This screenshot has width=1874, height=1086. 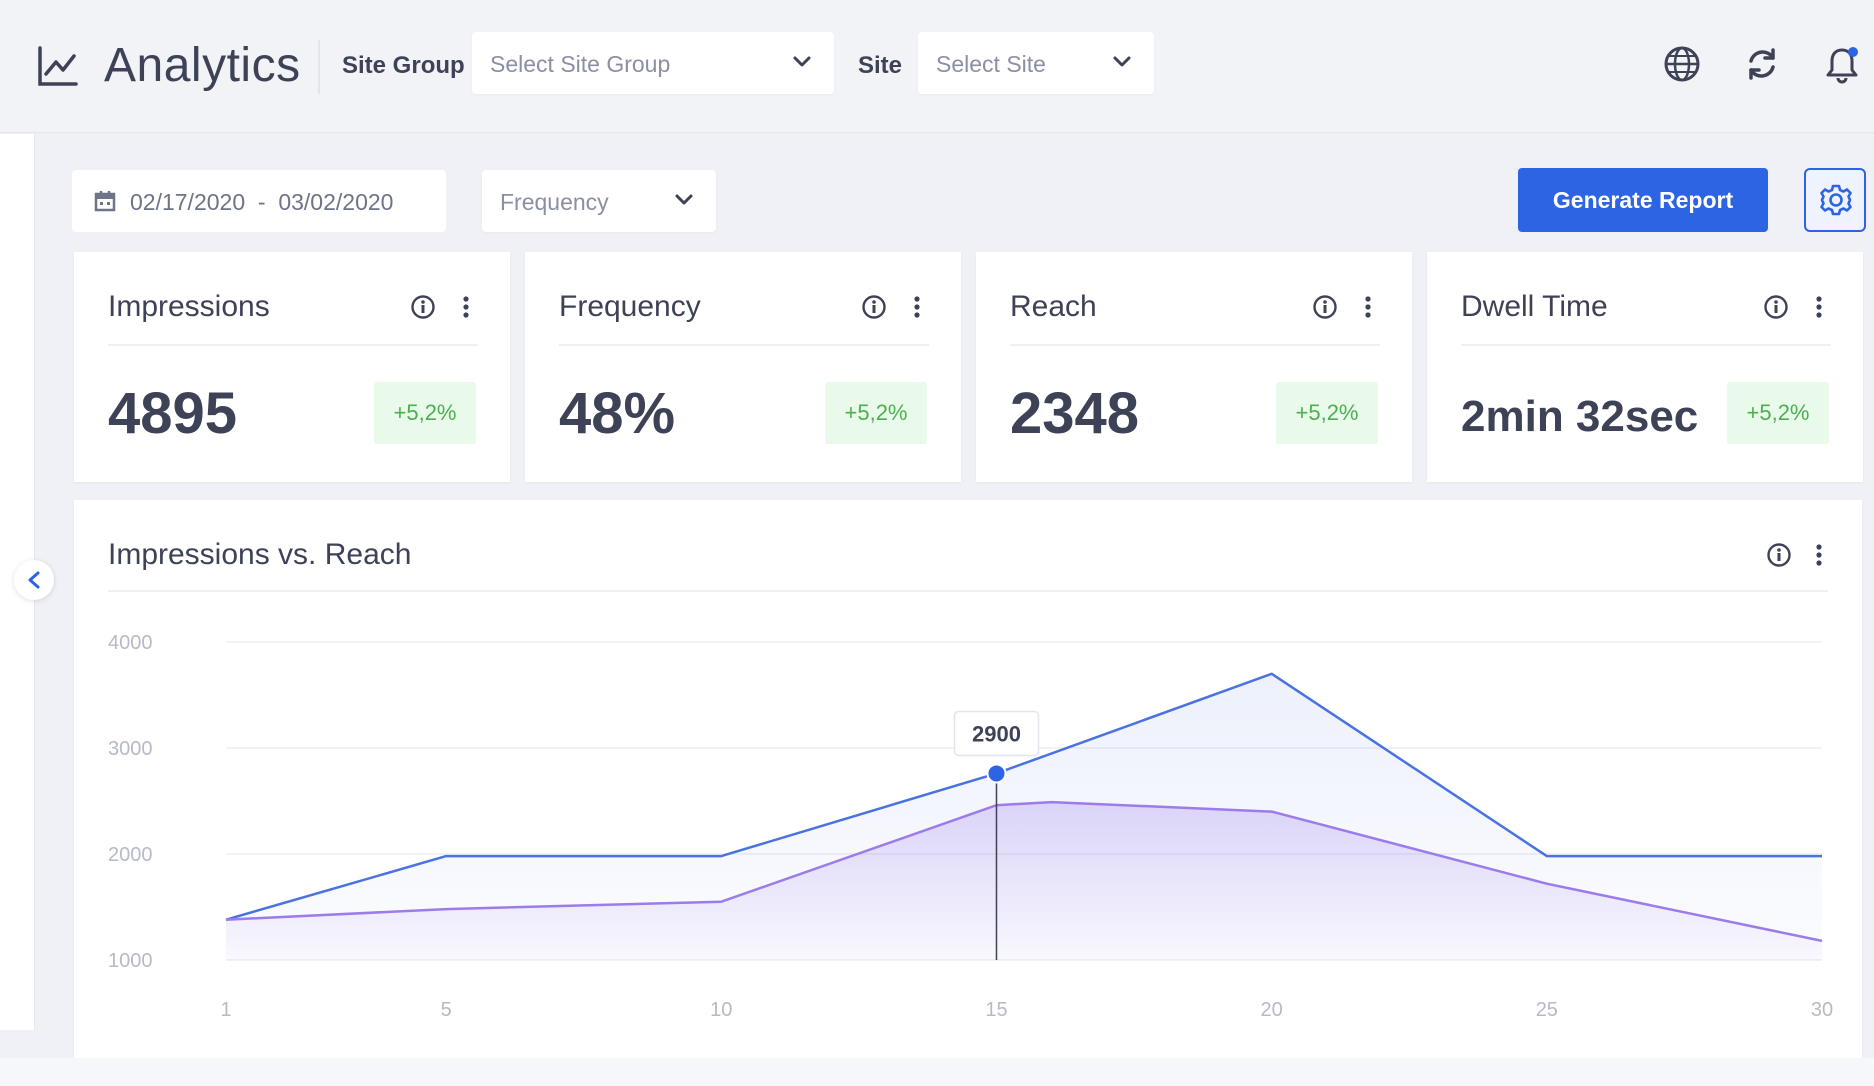 I want to click on card-title: Frequency, so click(x=630, y=306).